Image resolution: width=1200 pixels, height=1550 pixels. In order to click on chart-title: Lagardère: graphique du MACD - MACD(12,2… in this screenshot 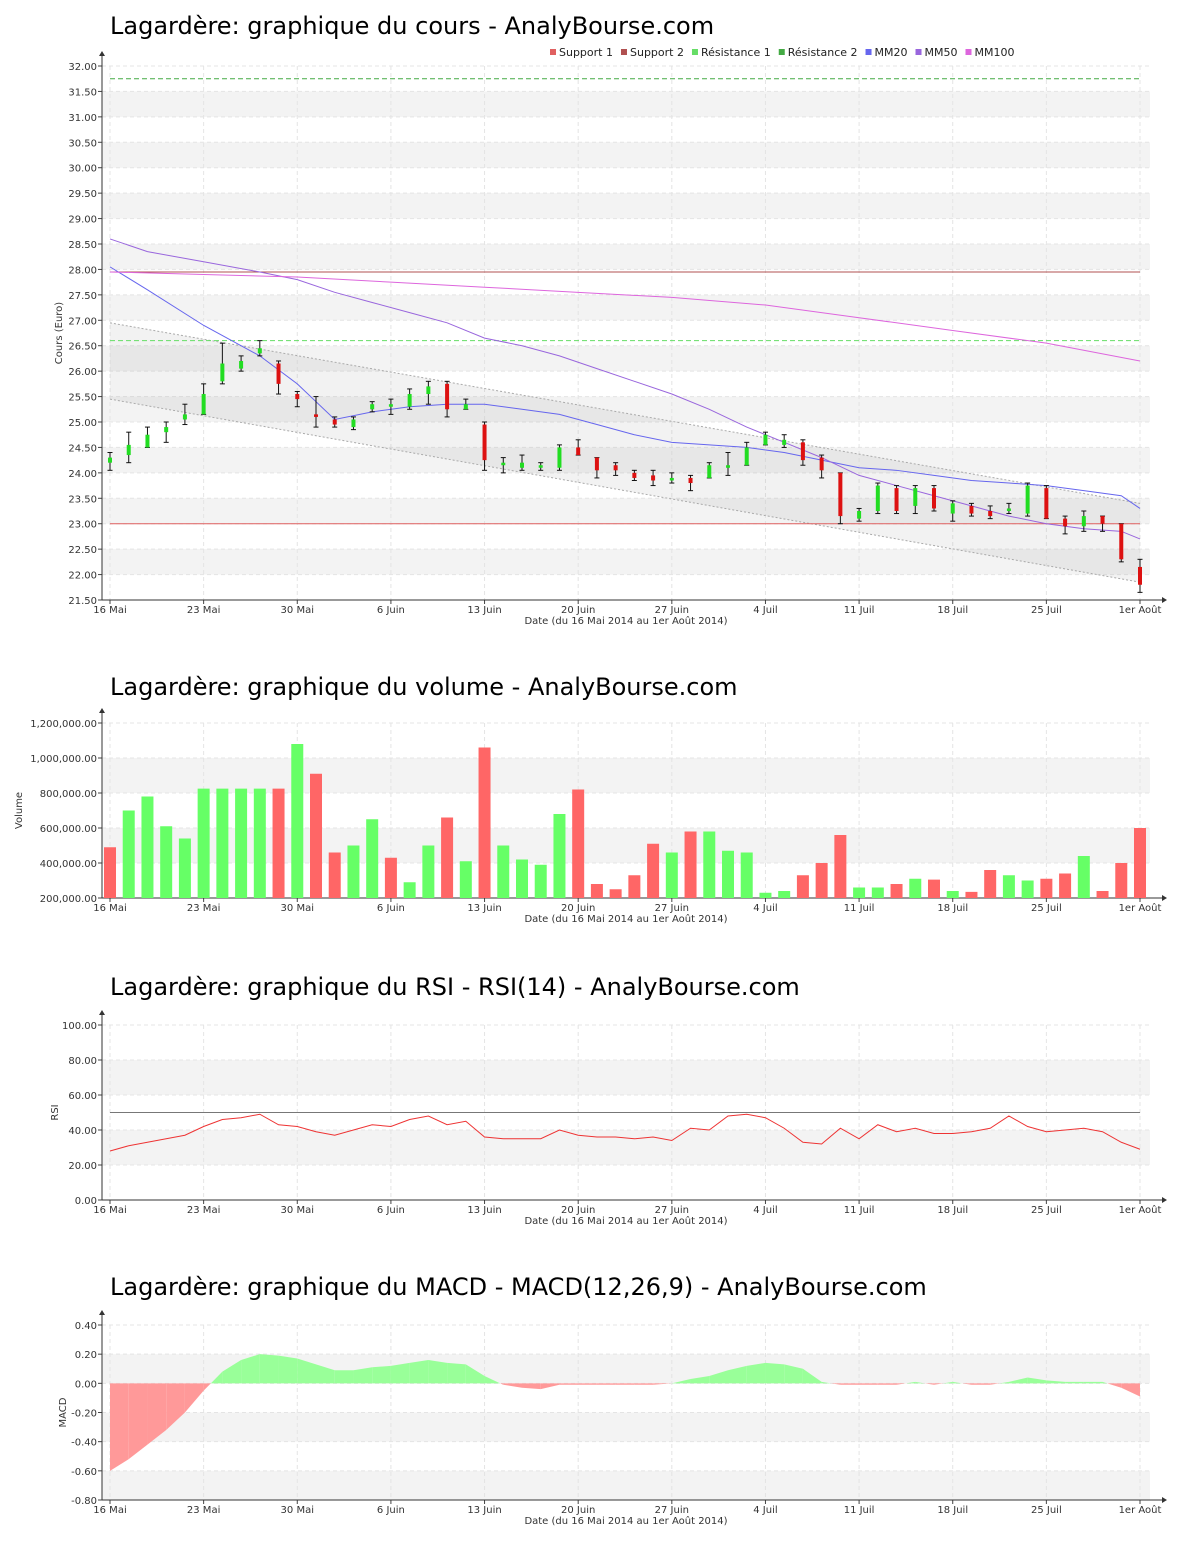, I will do `click(518, 1287)`.